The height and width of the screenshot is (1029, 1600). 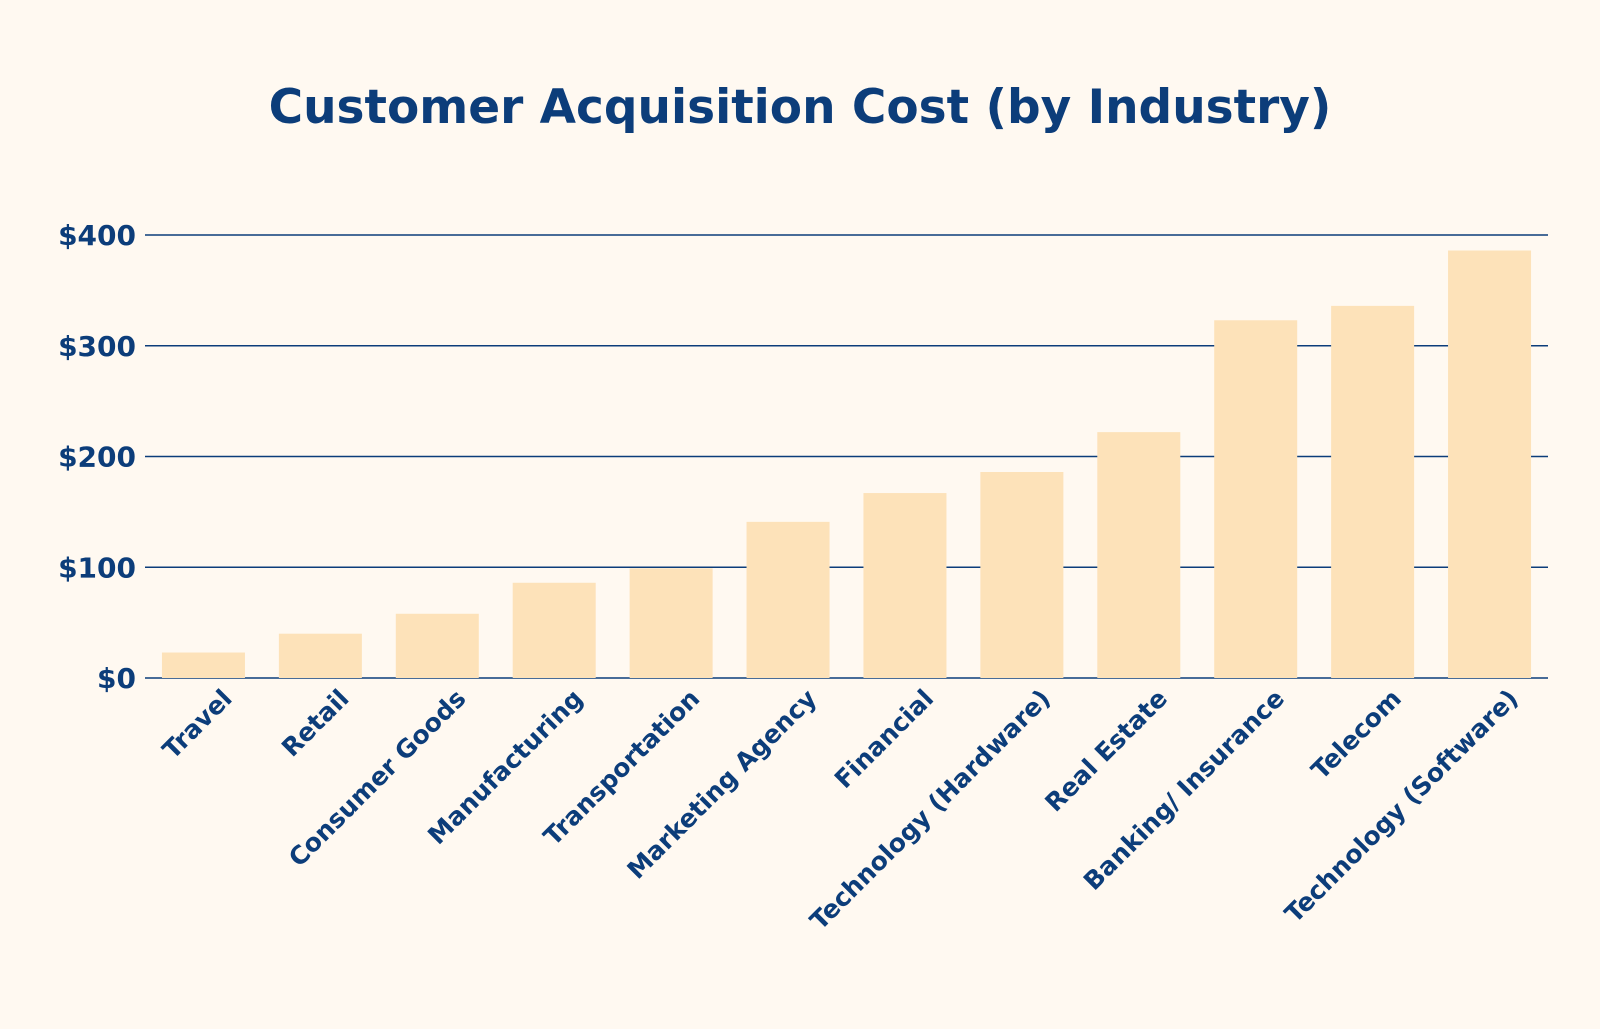 I want to click on x-category-label: Technology (Software), so click(x=1401, y=806).